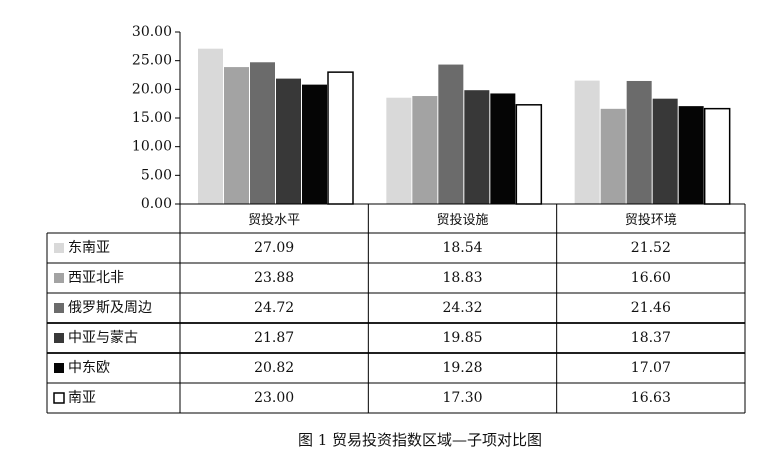 The image size is (770, 449). What do you see at coordinates (274, 338) in the screenshot?
I see `table-value: 21.87` at bounding box center [274, 338].